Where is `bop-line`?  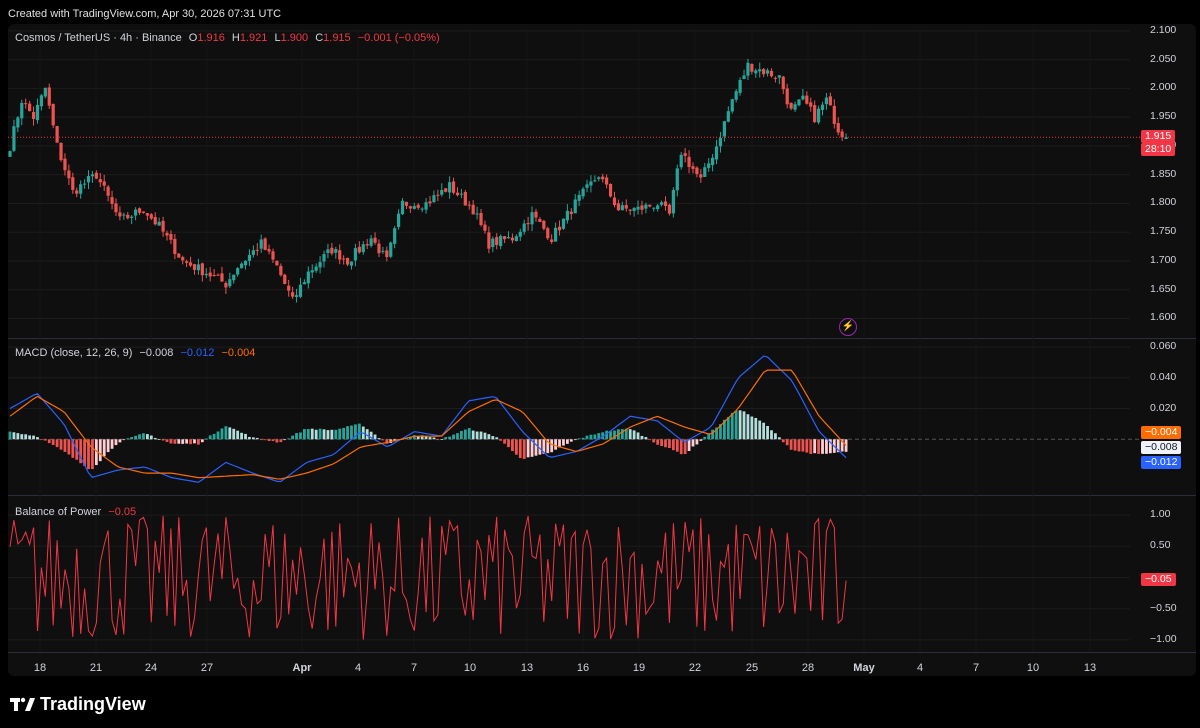
bop-line is located at coordinates (428, 577).